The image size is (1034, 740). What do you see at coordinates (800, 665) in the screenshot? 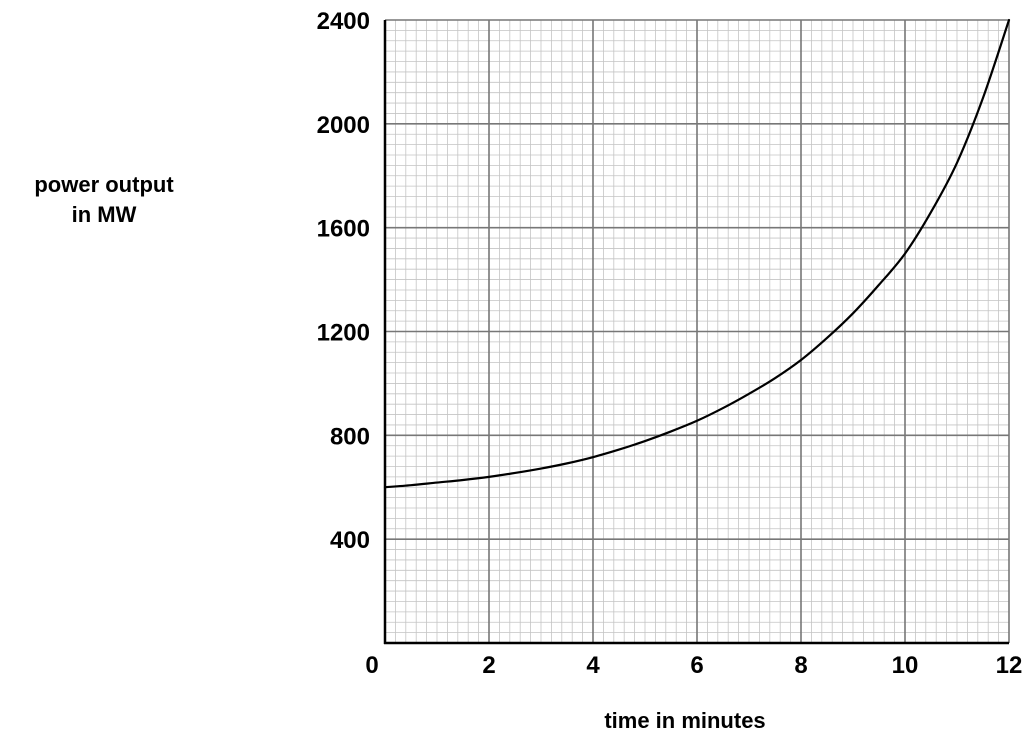
I see `x-tick-label: 8` at bounding box center [800, 665].